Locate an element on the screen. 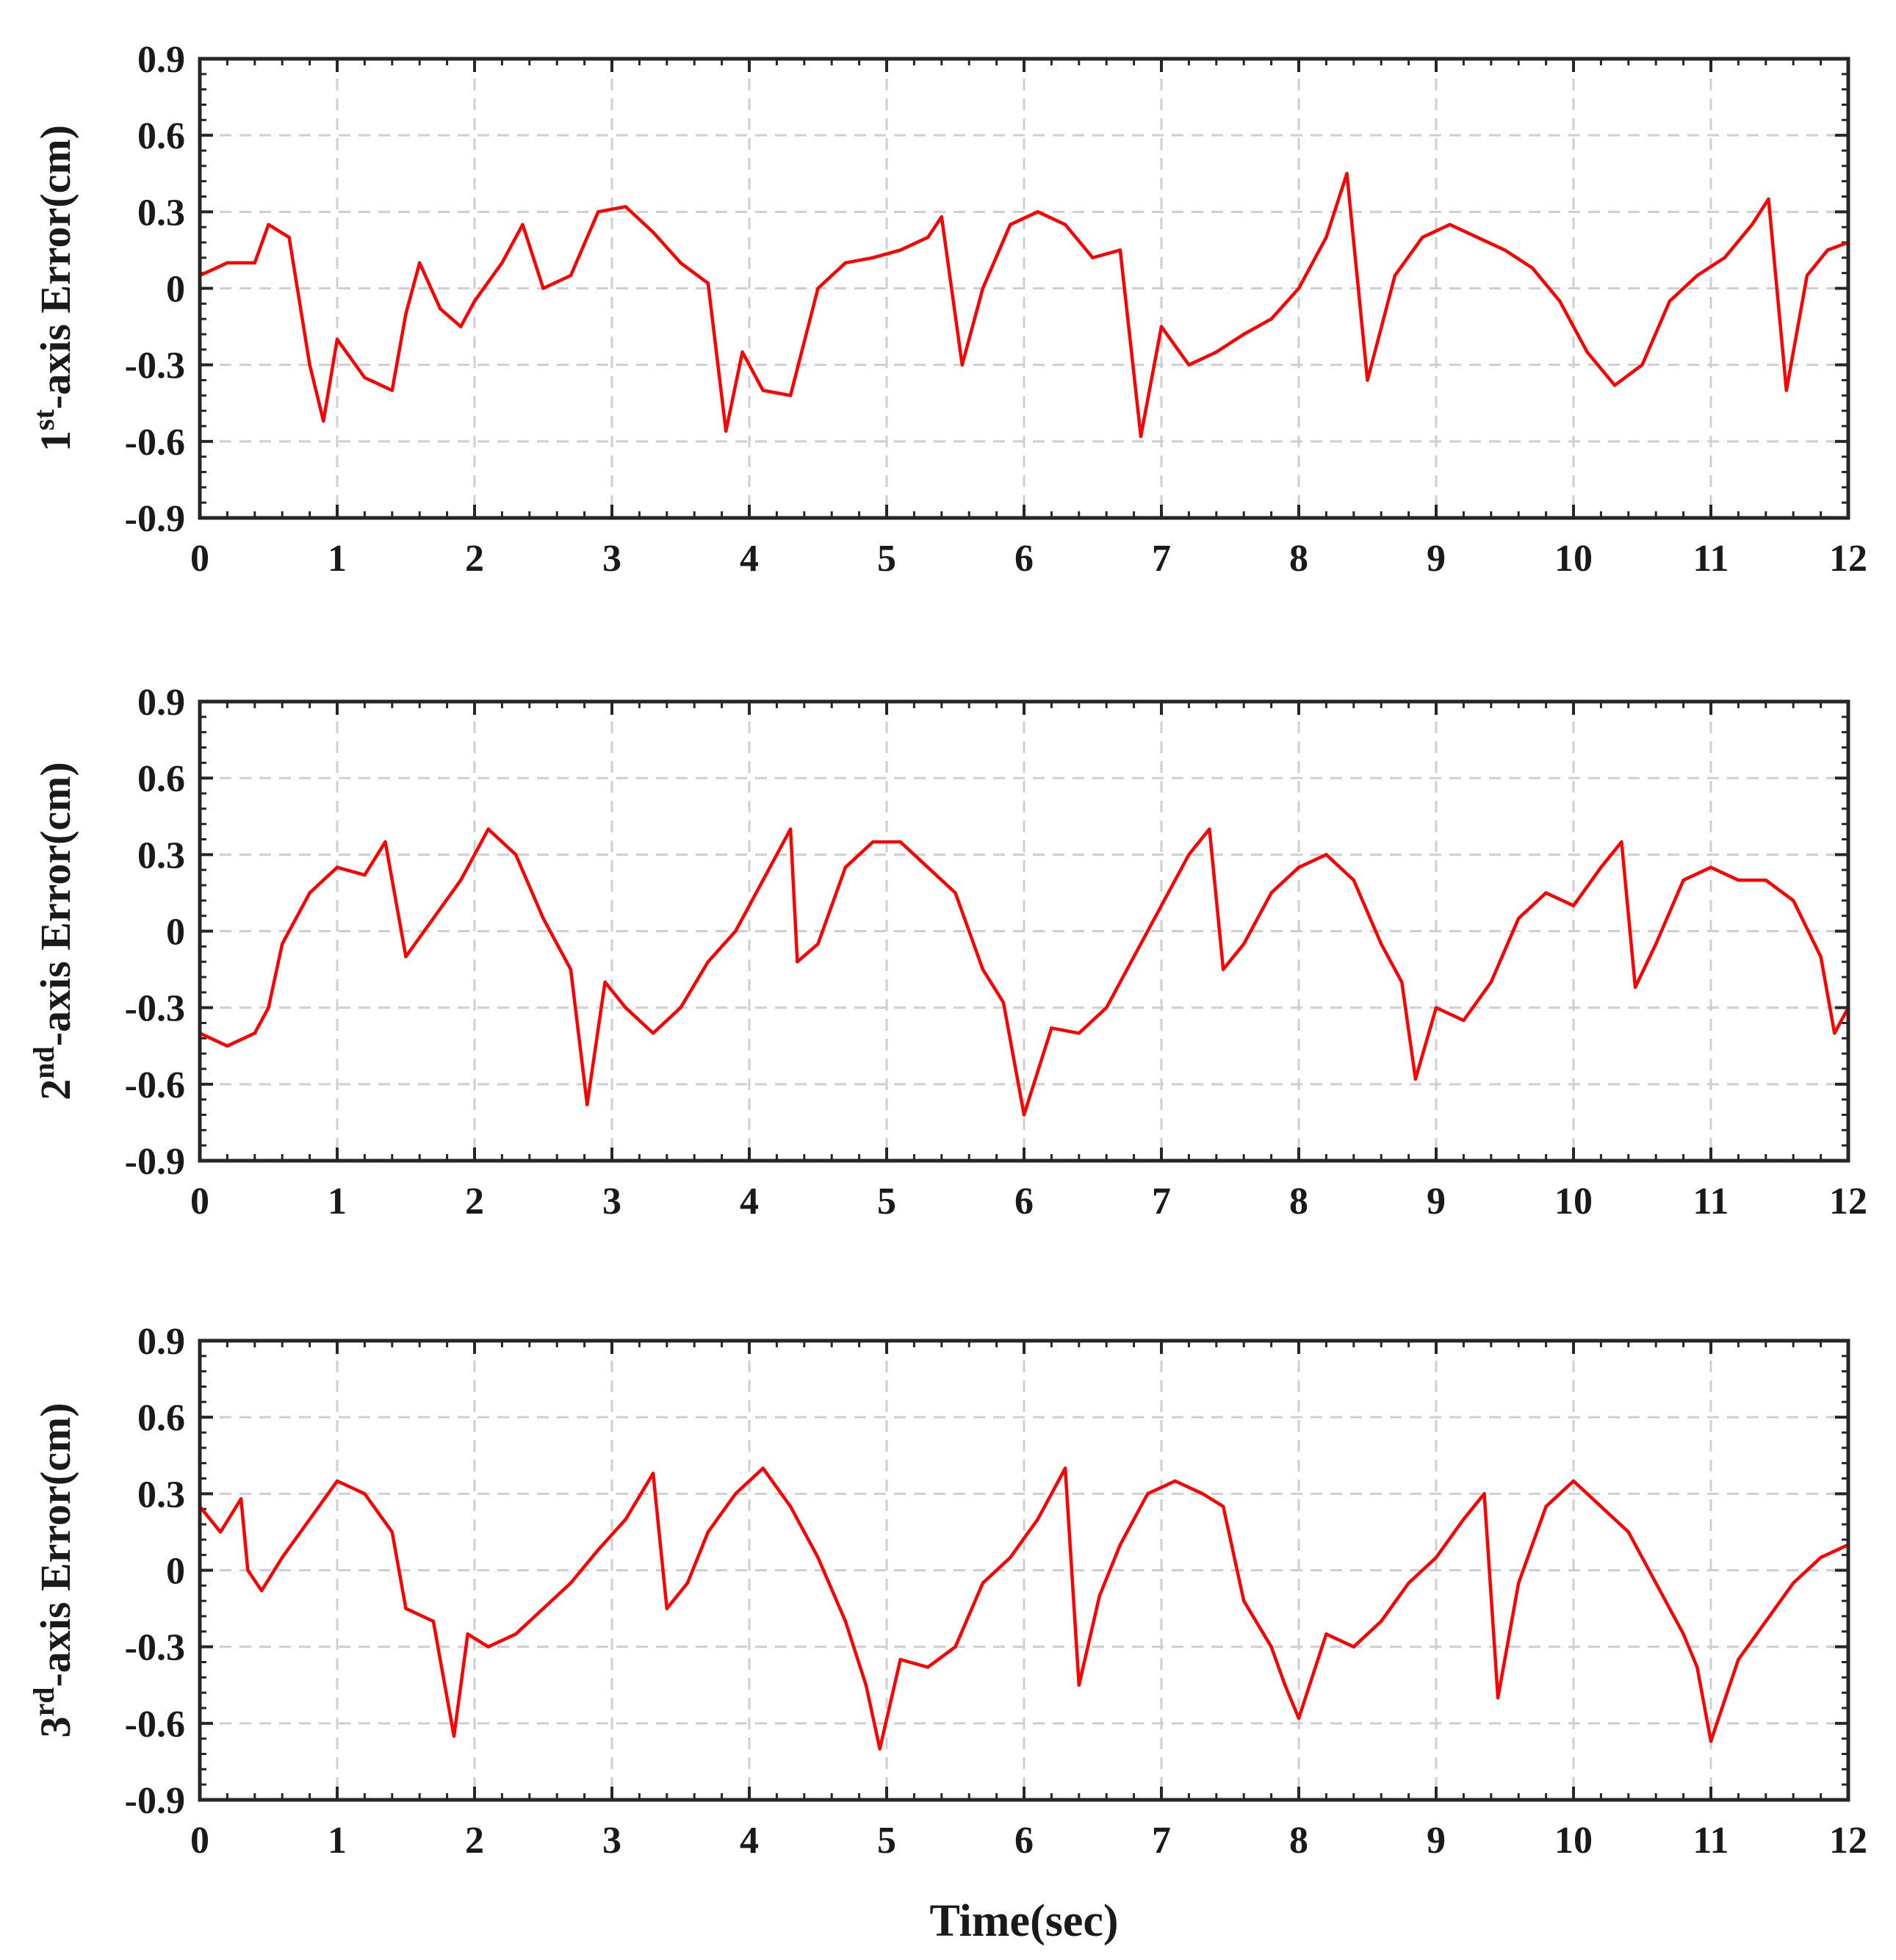  y-axis-label-prefix: 2 is located at coordinates (56, 1089).